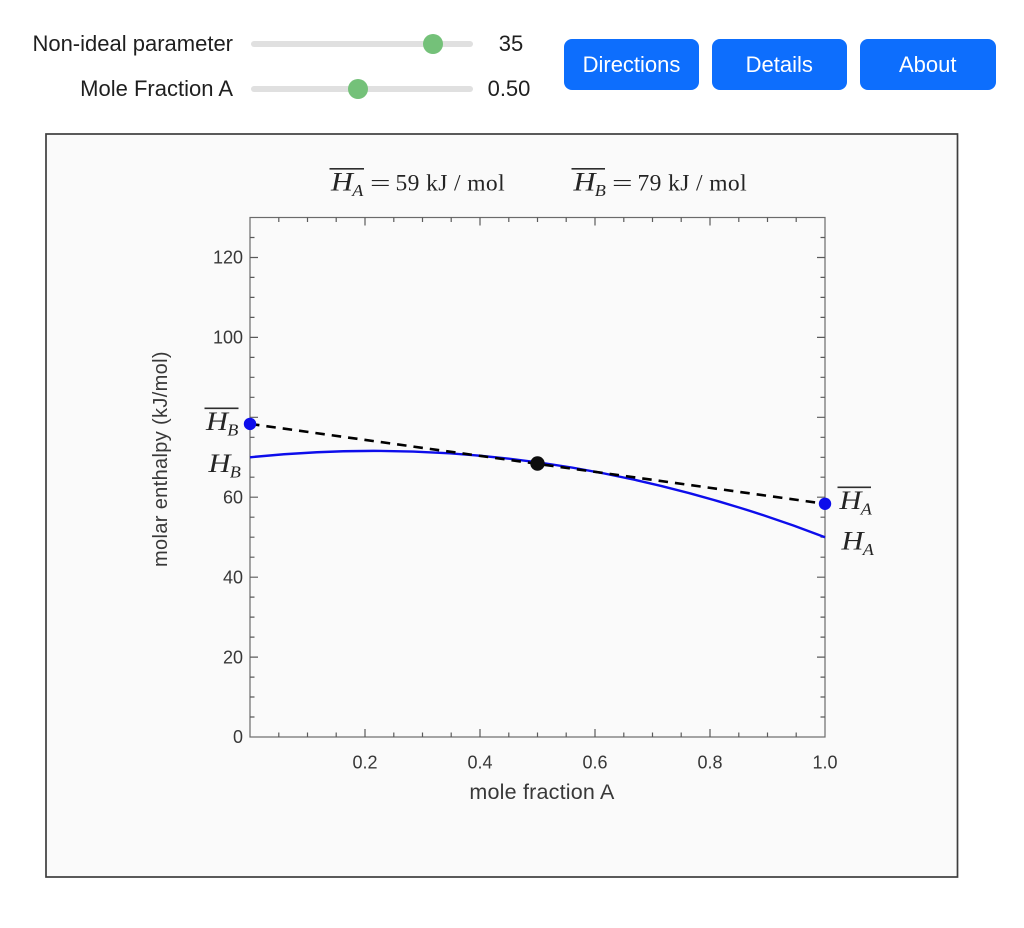 Image resolution: width=1024 pixels, height=928 pixels. Describe the element at coordinates (228, 258) in the screenshot. I see `svg-text: 120` at that location.